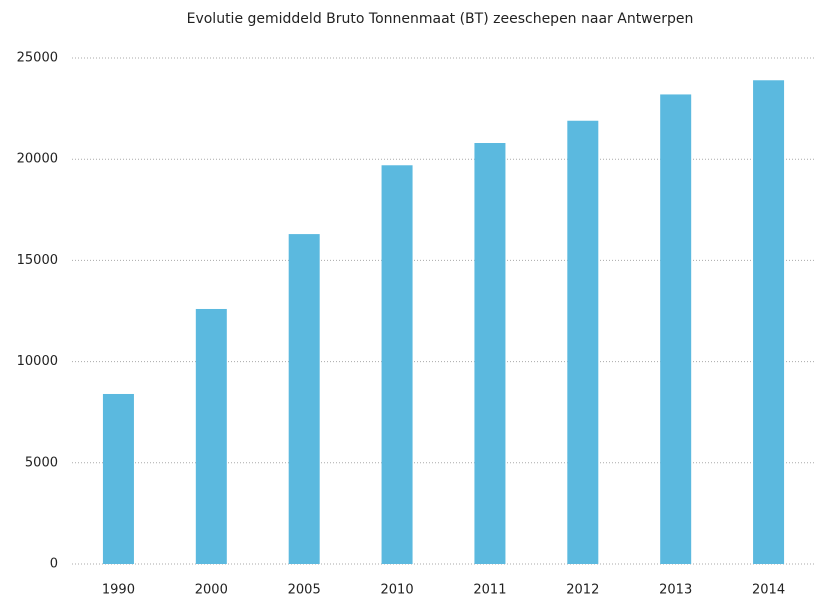  What do you see at coordinates (211, 590) in the screenshot?
I see `x-tick-label: 2000` at bounding box center [211, 590].